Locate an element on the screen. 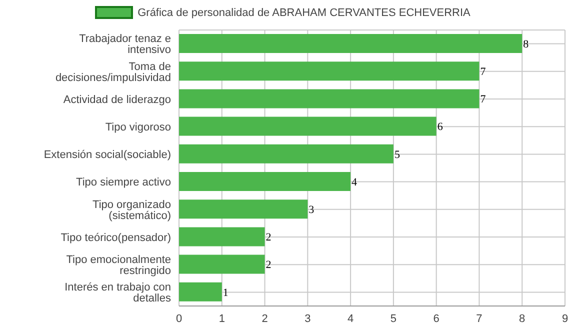 The height and width of the screenshot is (332, 570). x-tick-label: 4 is located at coordinates (350, 318).